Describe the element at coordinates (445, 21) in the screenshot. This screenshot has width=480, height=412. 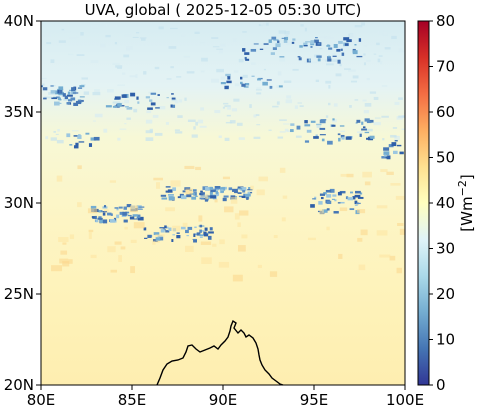
I see `colorbar-tick-label: 80` at that location.